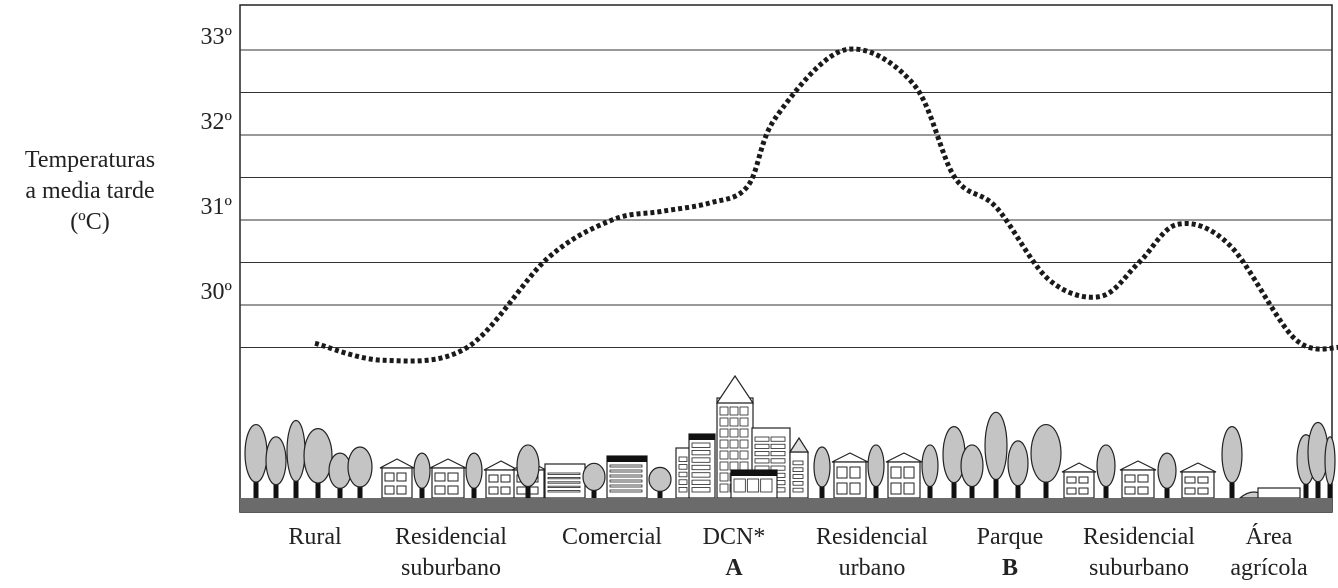 This screenshot has height=588, width=1338. I want to click on x-category-label: Comercial, so click(612, 537).